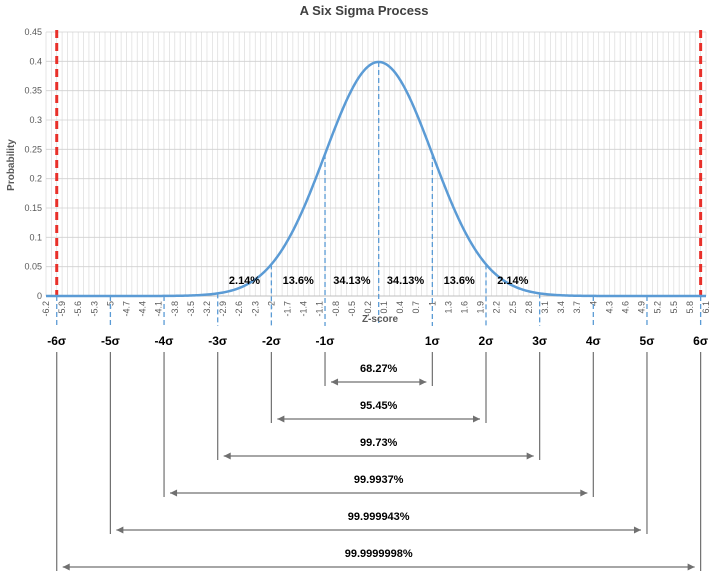 This screenshot has height=575, width=709. Describe the element at coordinates (56, 341) in the screenshot. I see `sigma-label: -6σ` at that location.